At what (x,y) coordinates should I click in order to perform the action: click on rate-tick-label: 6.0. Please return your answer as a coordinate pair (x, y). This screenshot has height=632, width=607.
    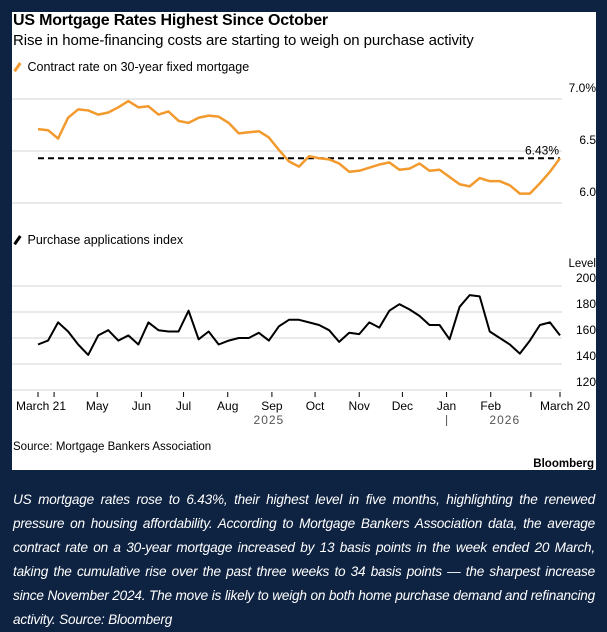
    Looking at the image, I should click on (587, 192).